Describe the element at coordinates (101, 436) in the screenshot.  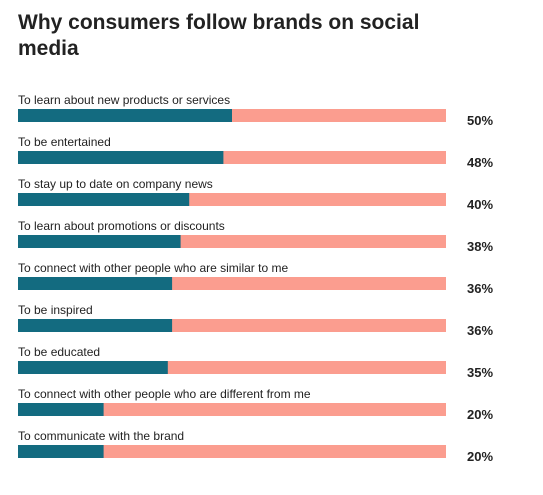
I see `category-label: To communicate with the brand` at that location.